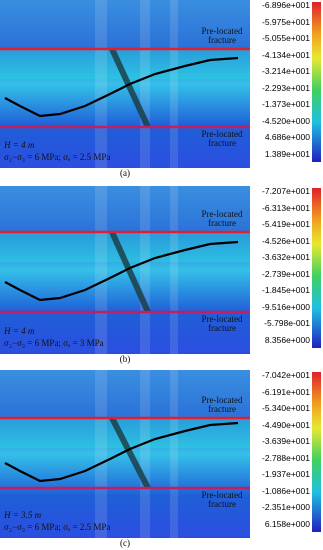 This screenshot has width=323, height=550. What do you see at coordinates (125, 173) in the screenshot?
I see `caption: (a)` at bounding box center [125, 173].